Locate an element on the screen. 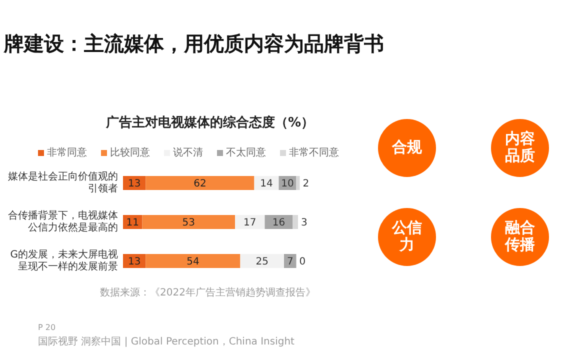  data-label: 16 is located at coordinates (279, 223).